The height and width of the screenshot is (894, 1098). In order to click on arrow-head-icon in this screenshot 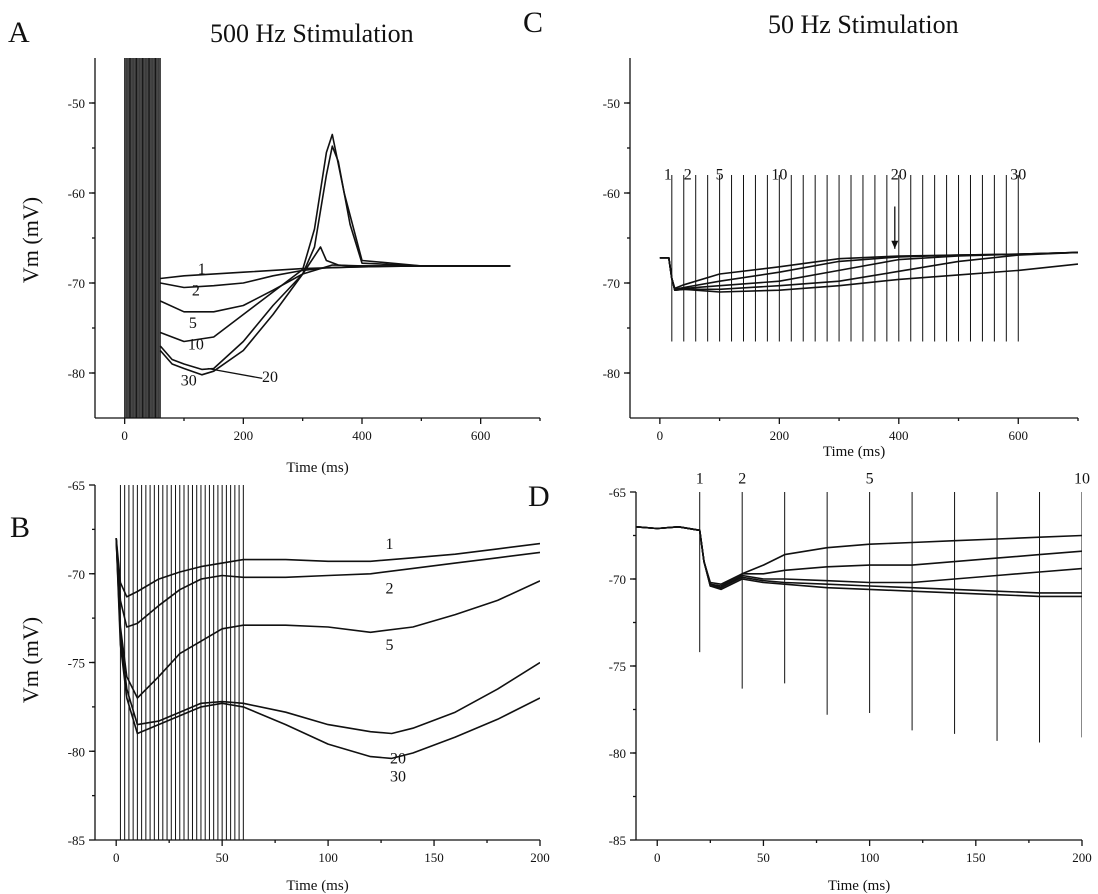, I will do `click(895, 244)`.